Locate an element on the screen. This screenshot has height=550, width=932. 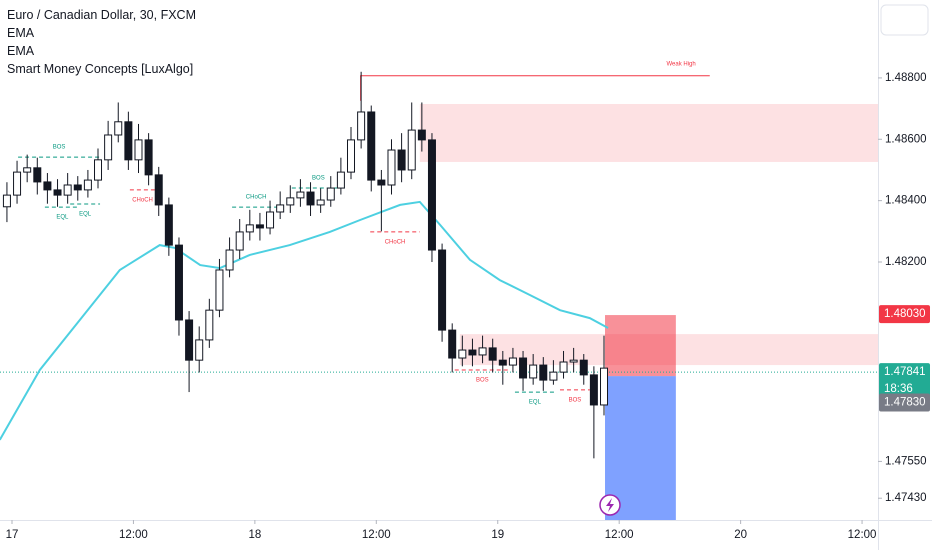
order-block is located at coordinates (648, 133).